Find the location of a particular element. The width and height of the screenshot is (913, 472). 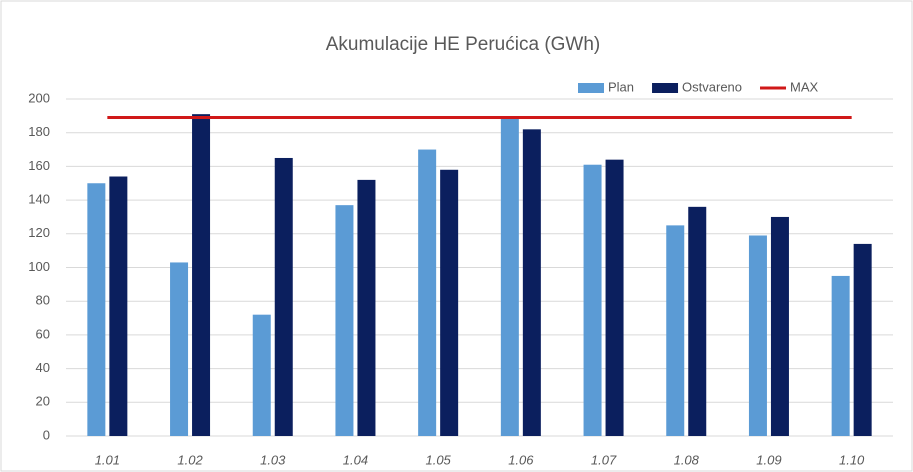

x-tick-label: 1.03 is located at coordinates (273, 459).